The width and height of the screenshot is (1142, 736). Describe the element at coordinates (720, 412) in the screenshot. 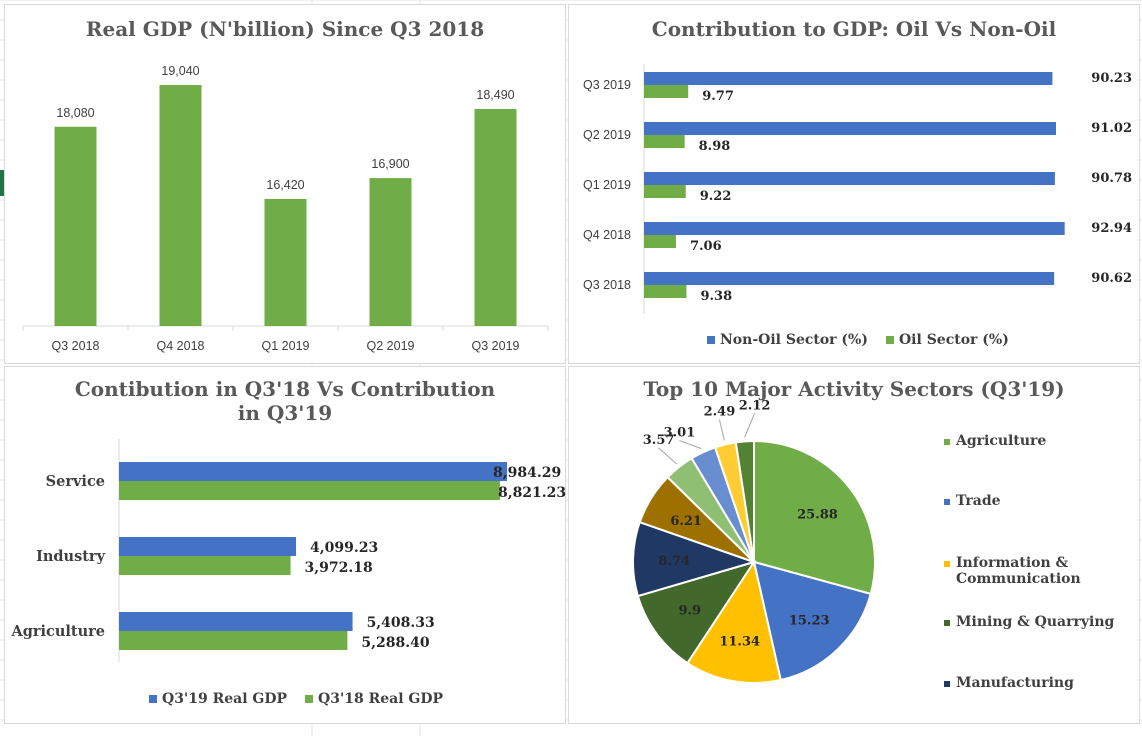

I see `pie-data-label: 2.49` at that location.